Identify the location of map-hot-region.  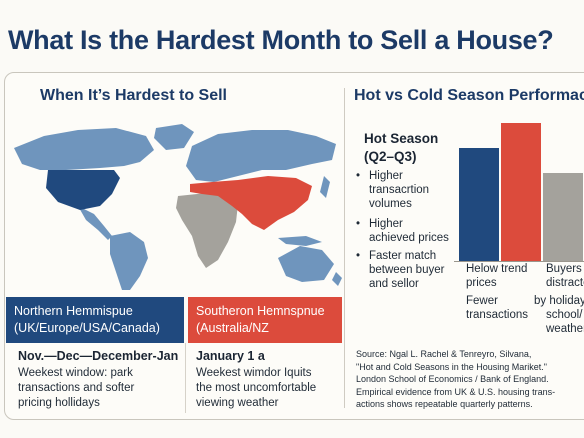
(251, 203).